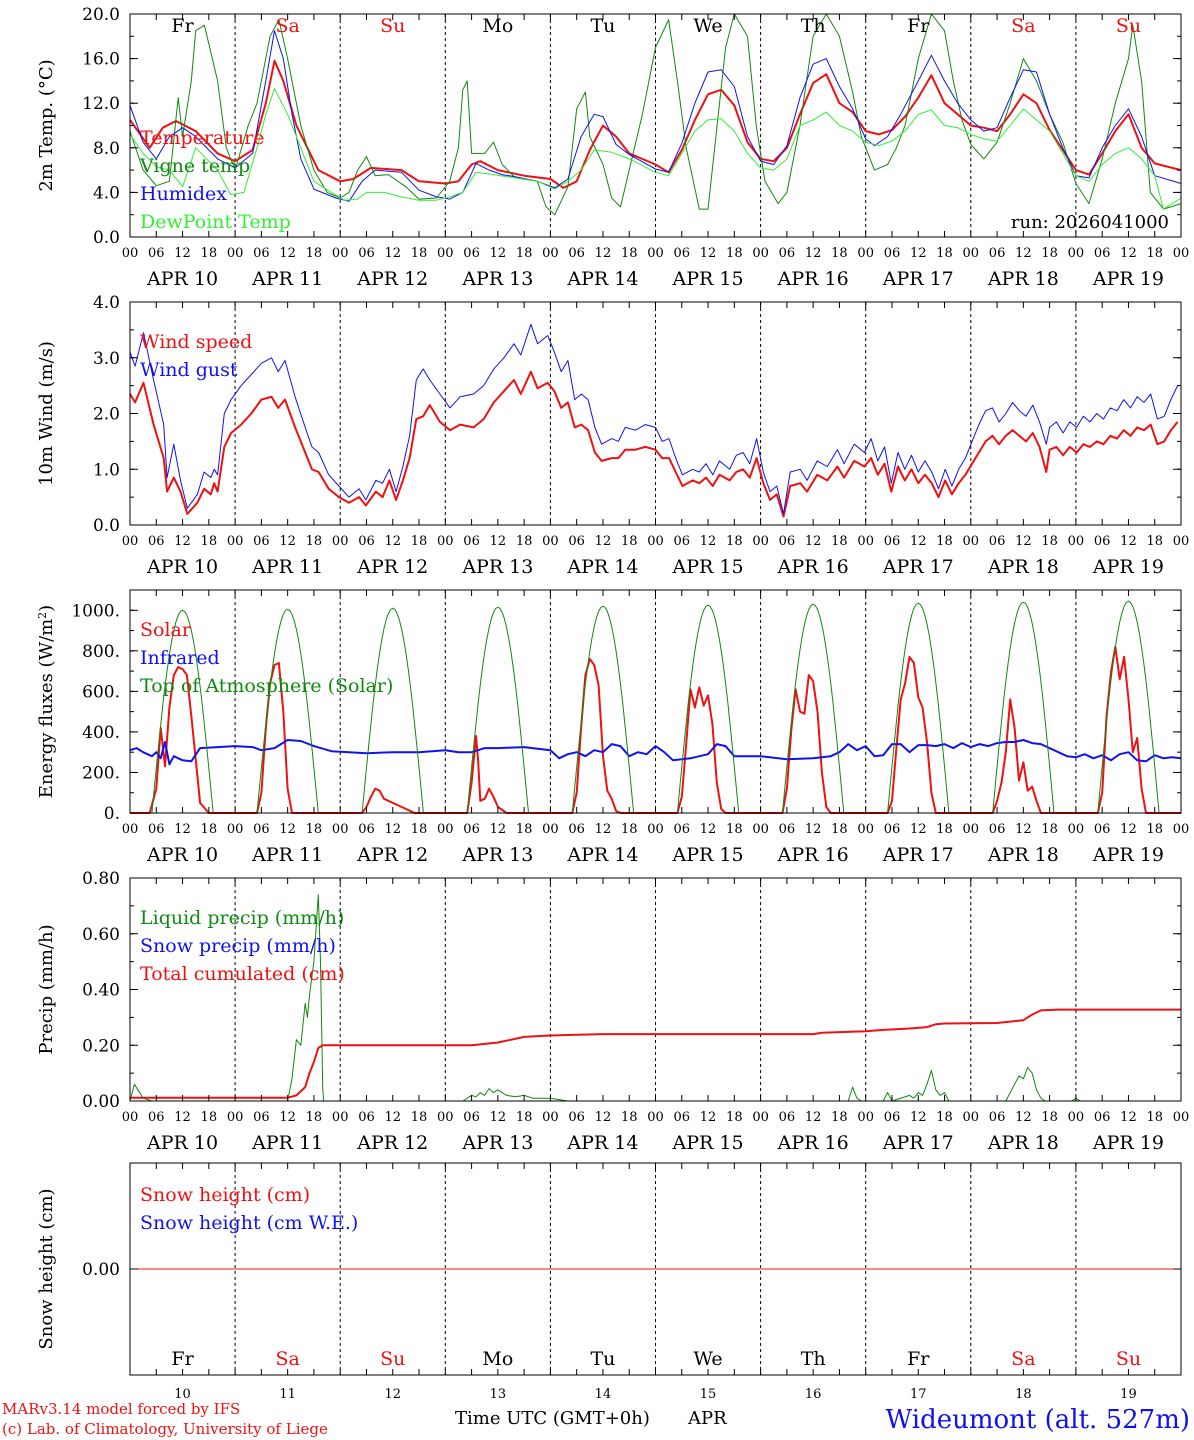  Describe the element at coordinates (183, 194) in the screenshot. I see `legend-humidex: Humidex` at that location.